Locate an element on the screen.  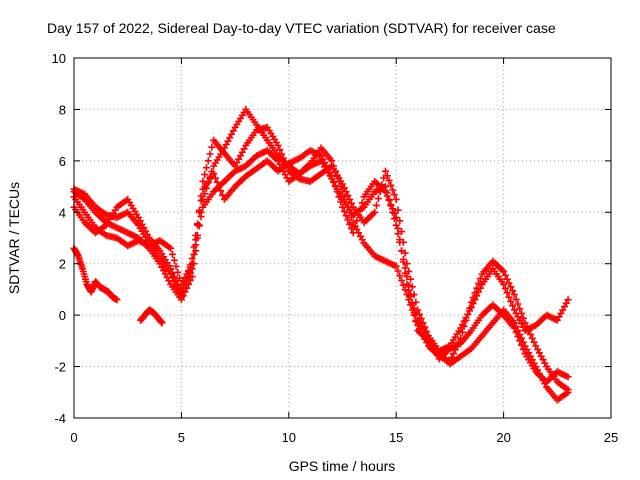
x-tick-label: 10 is located at coordinates (289, 437).